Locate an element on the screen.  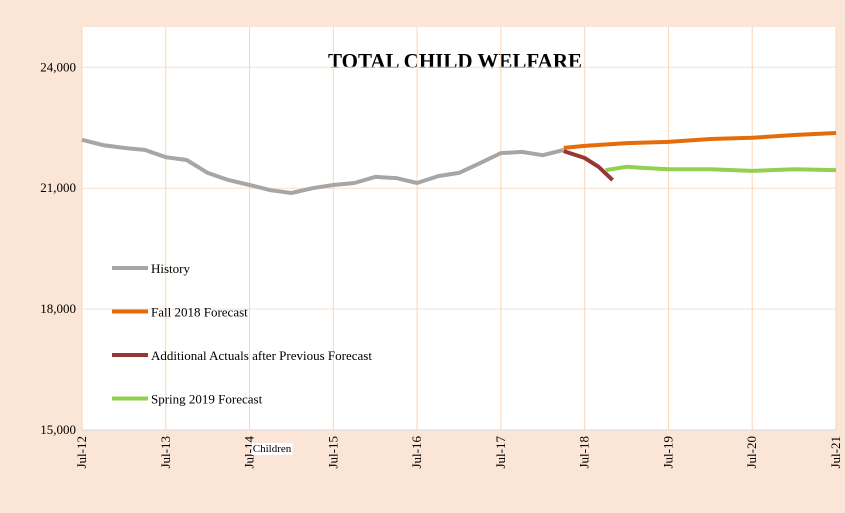
x-tick-label: Jul-15 is located at coordinates (332, 452).